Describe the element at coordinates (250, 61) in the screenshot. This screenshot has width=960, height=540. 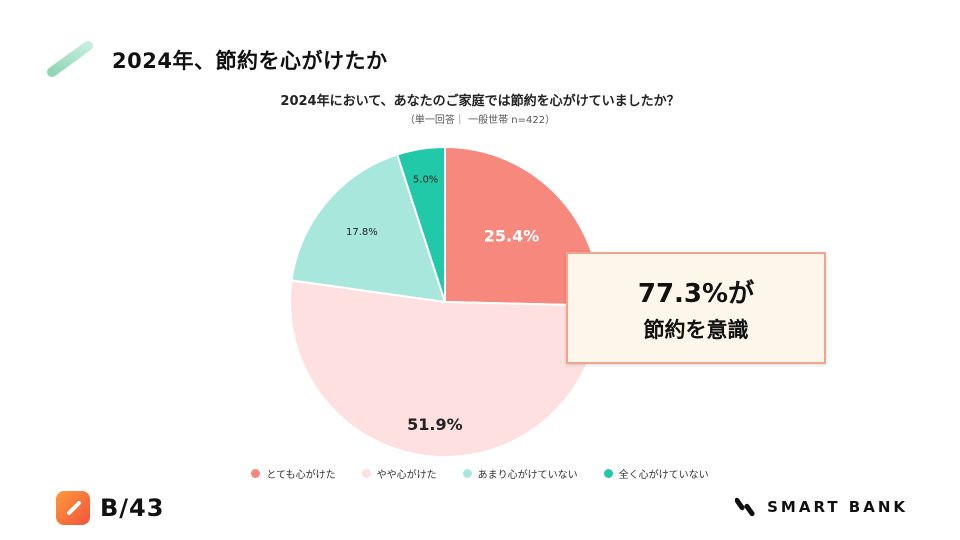
I see `slide-title: 2024年、節約を心がけたか` at that location.